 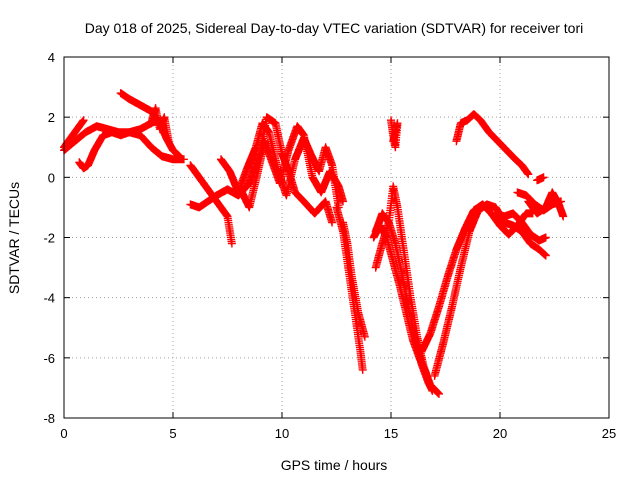 I want to click on x-tick-label: 10, so click(x=282, y=433).